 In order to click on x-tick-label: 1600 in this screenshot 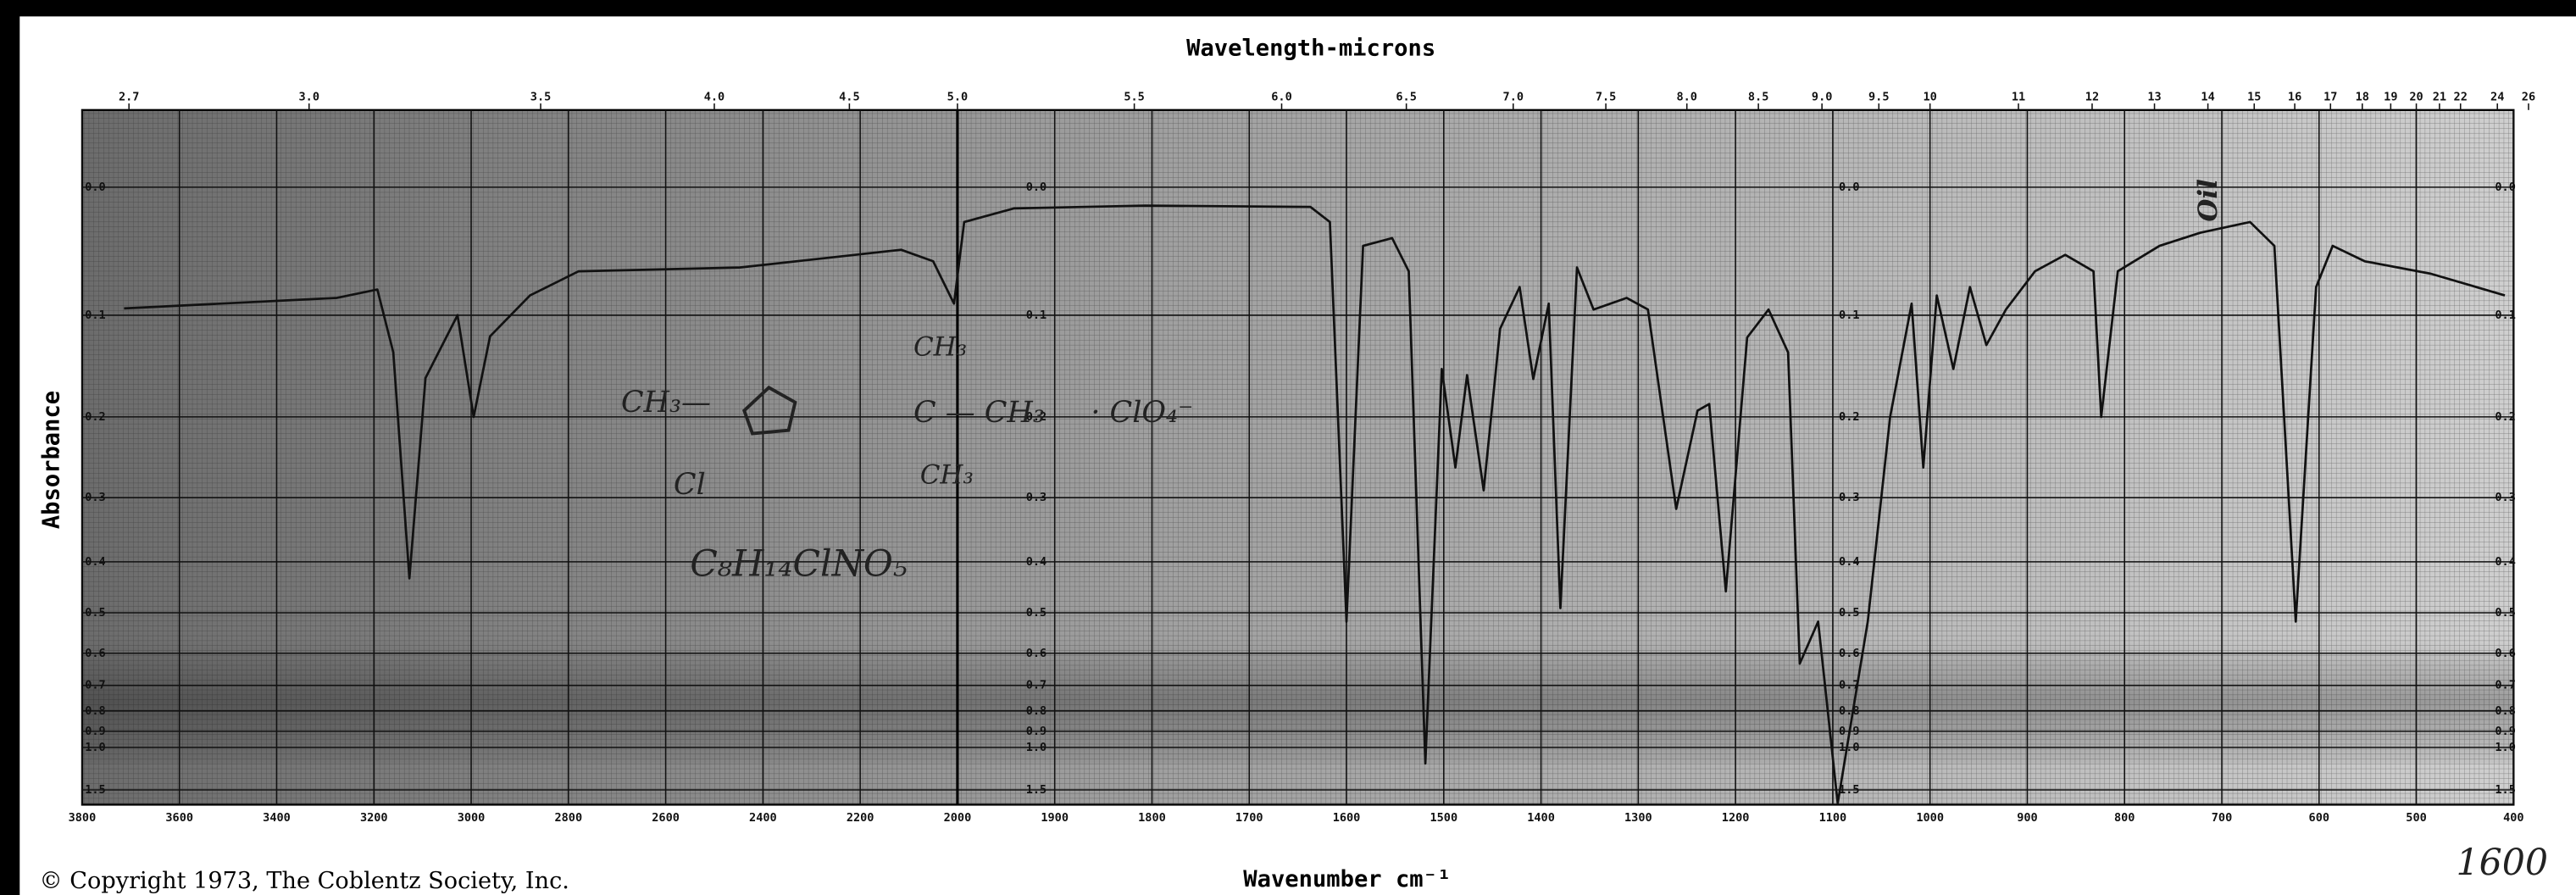, I will do `click(1347, 818)`.